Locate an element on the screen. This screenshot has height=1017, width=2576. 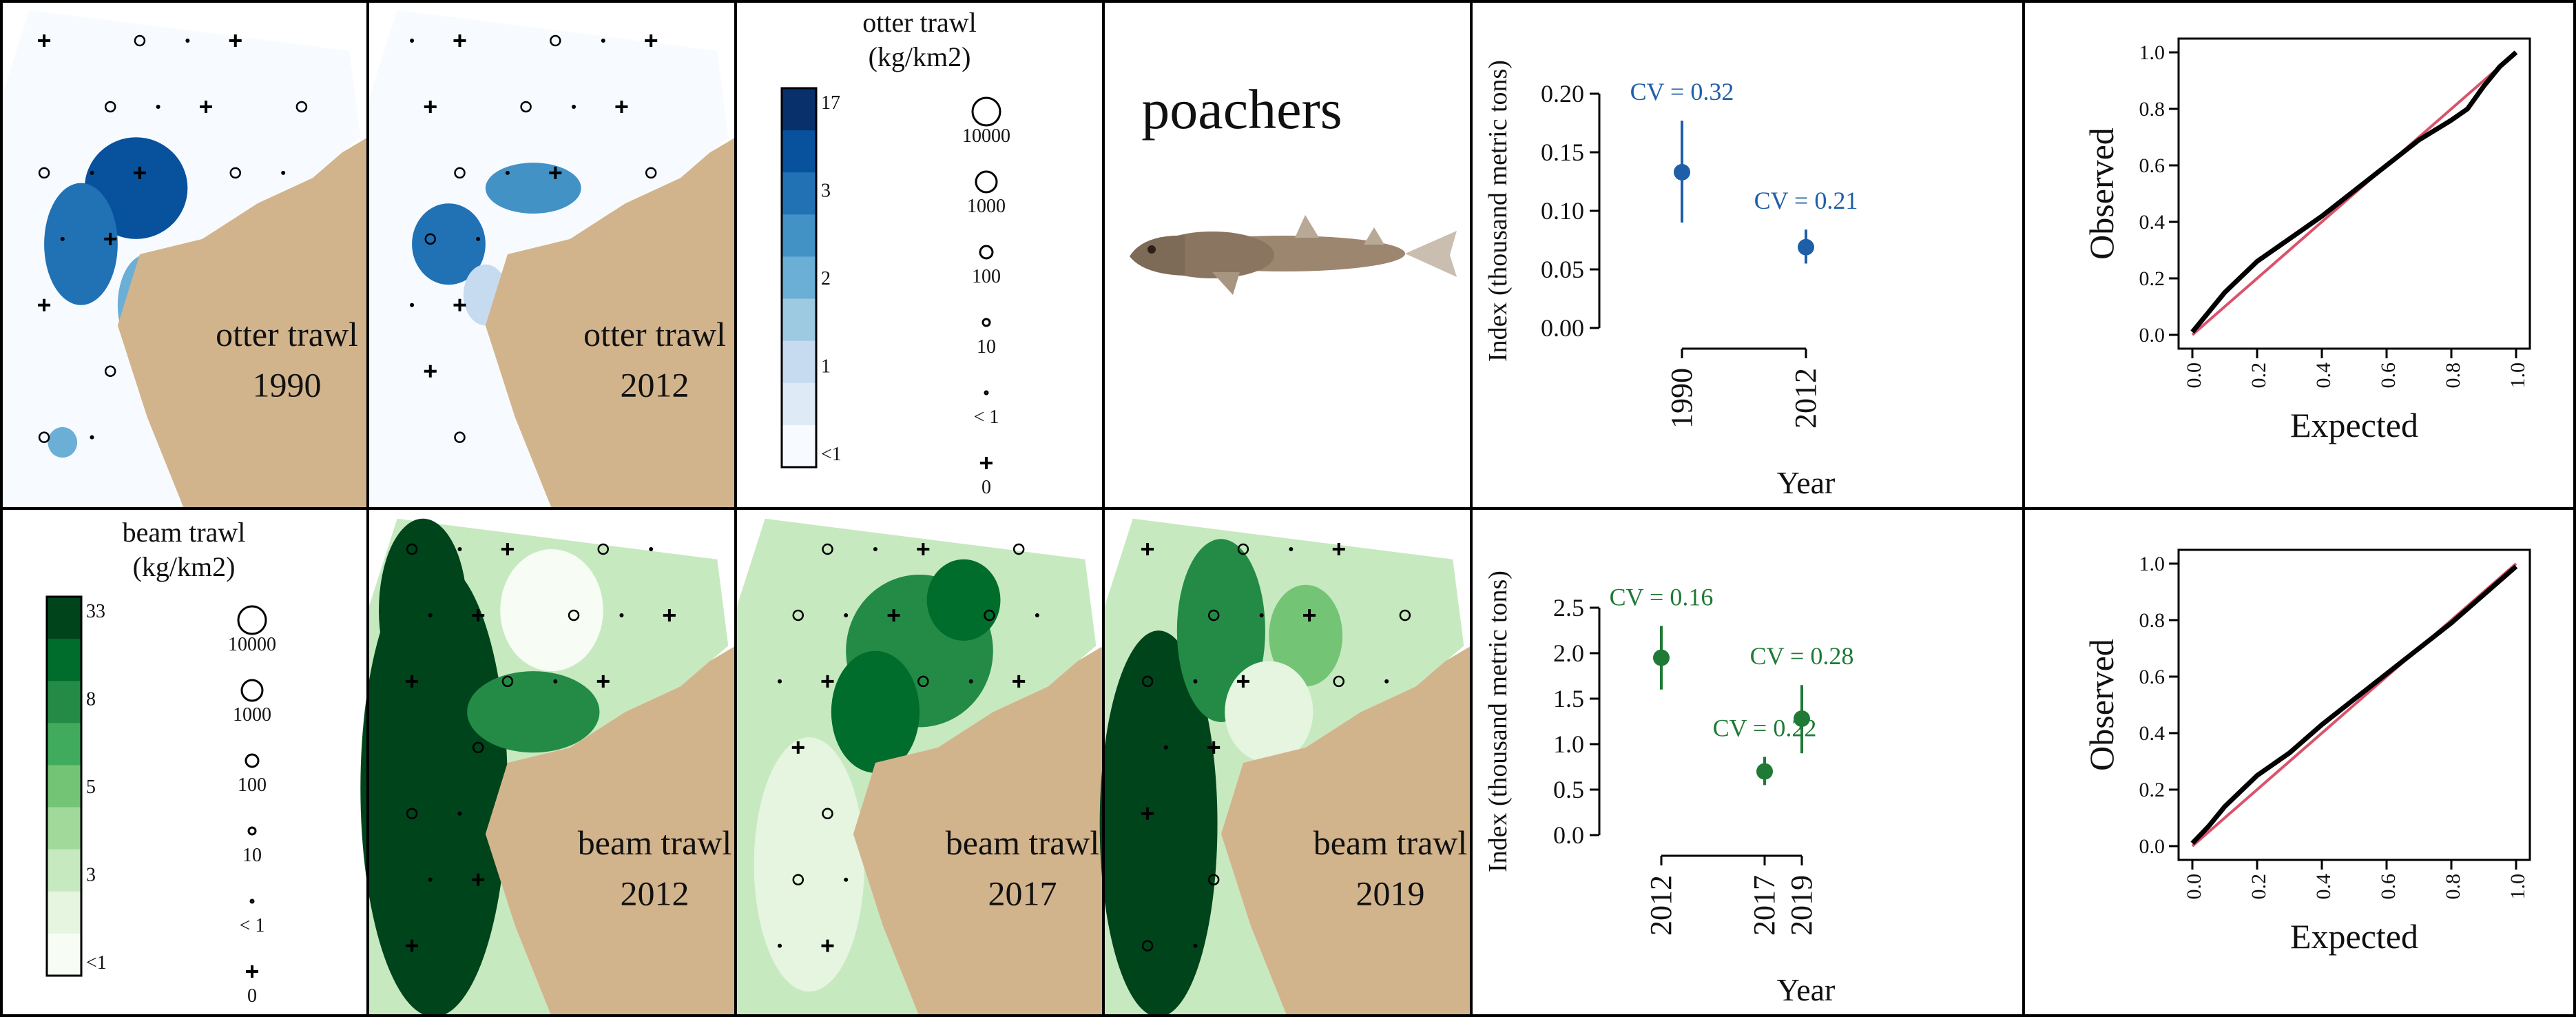
legend-circle-label: 1000 is located at coordinates (252, 715).